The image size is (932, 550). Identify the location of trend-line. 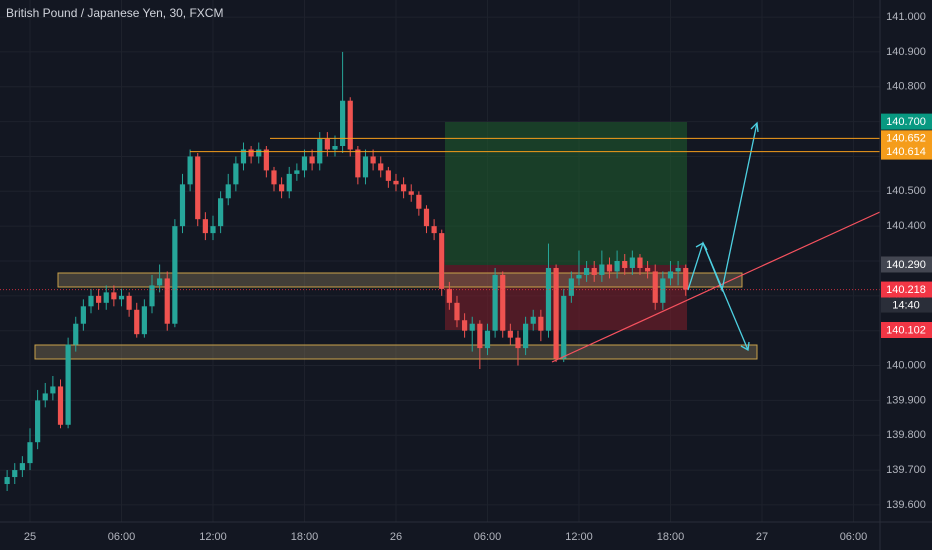
(716, 287).